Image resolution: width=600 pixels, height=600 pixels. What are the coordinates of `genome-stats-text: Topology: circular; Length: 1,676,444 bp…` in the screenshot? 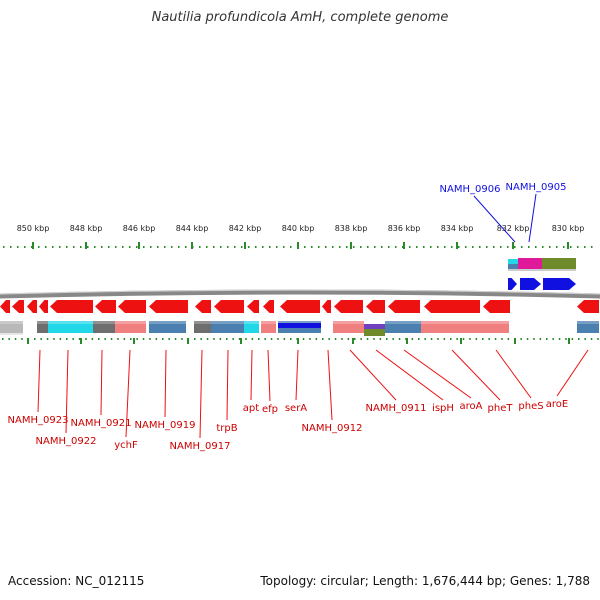 It's located at (425, 581).